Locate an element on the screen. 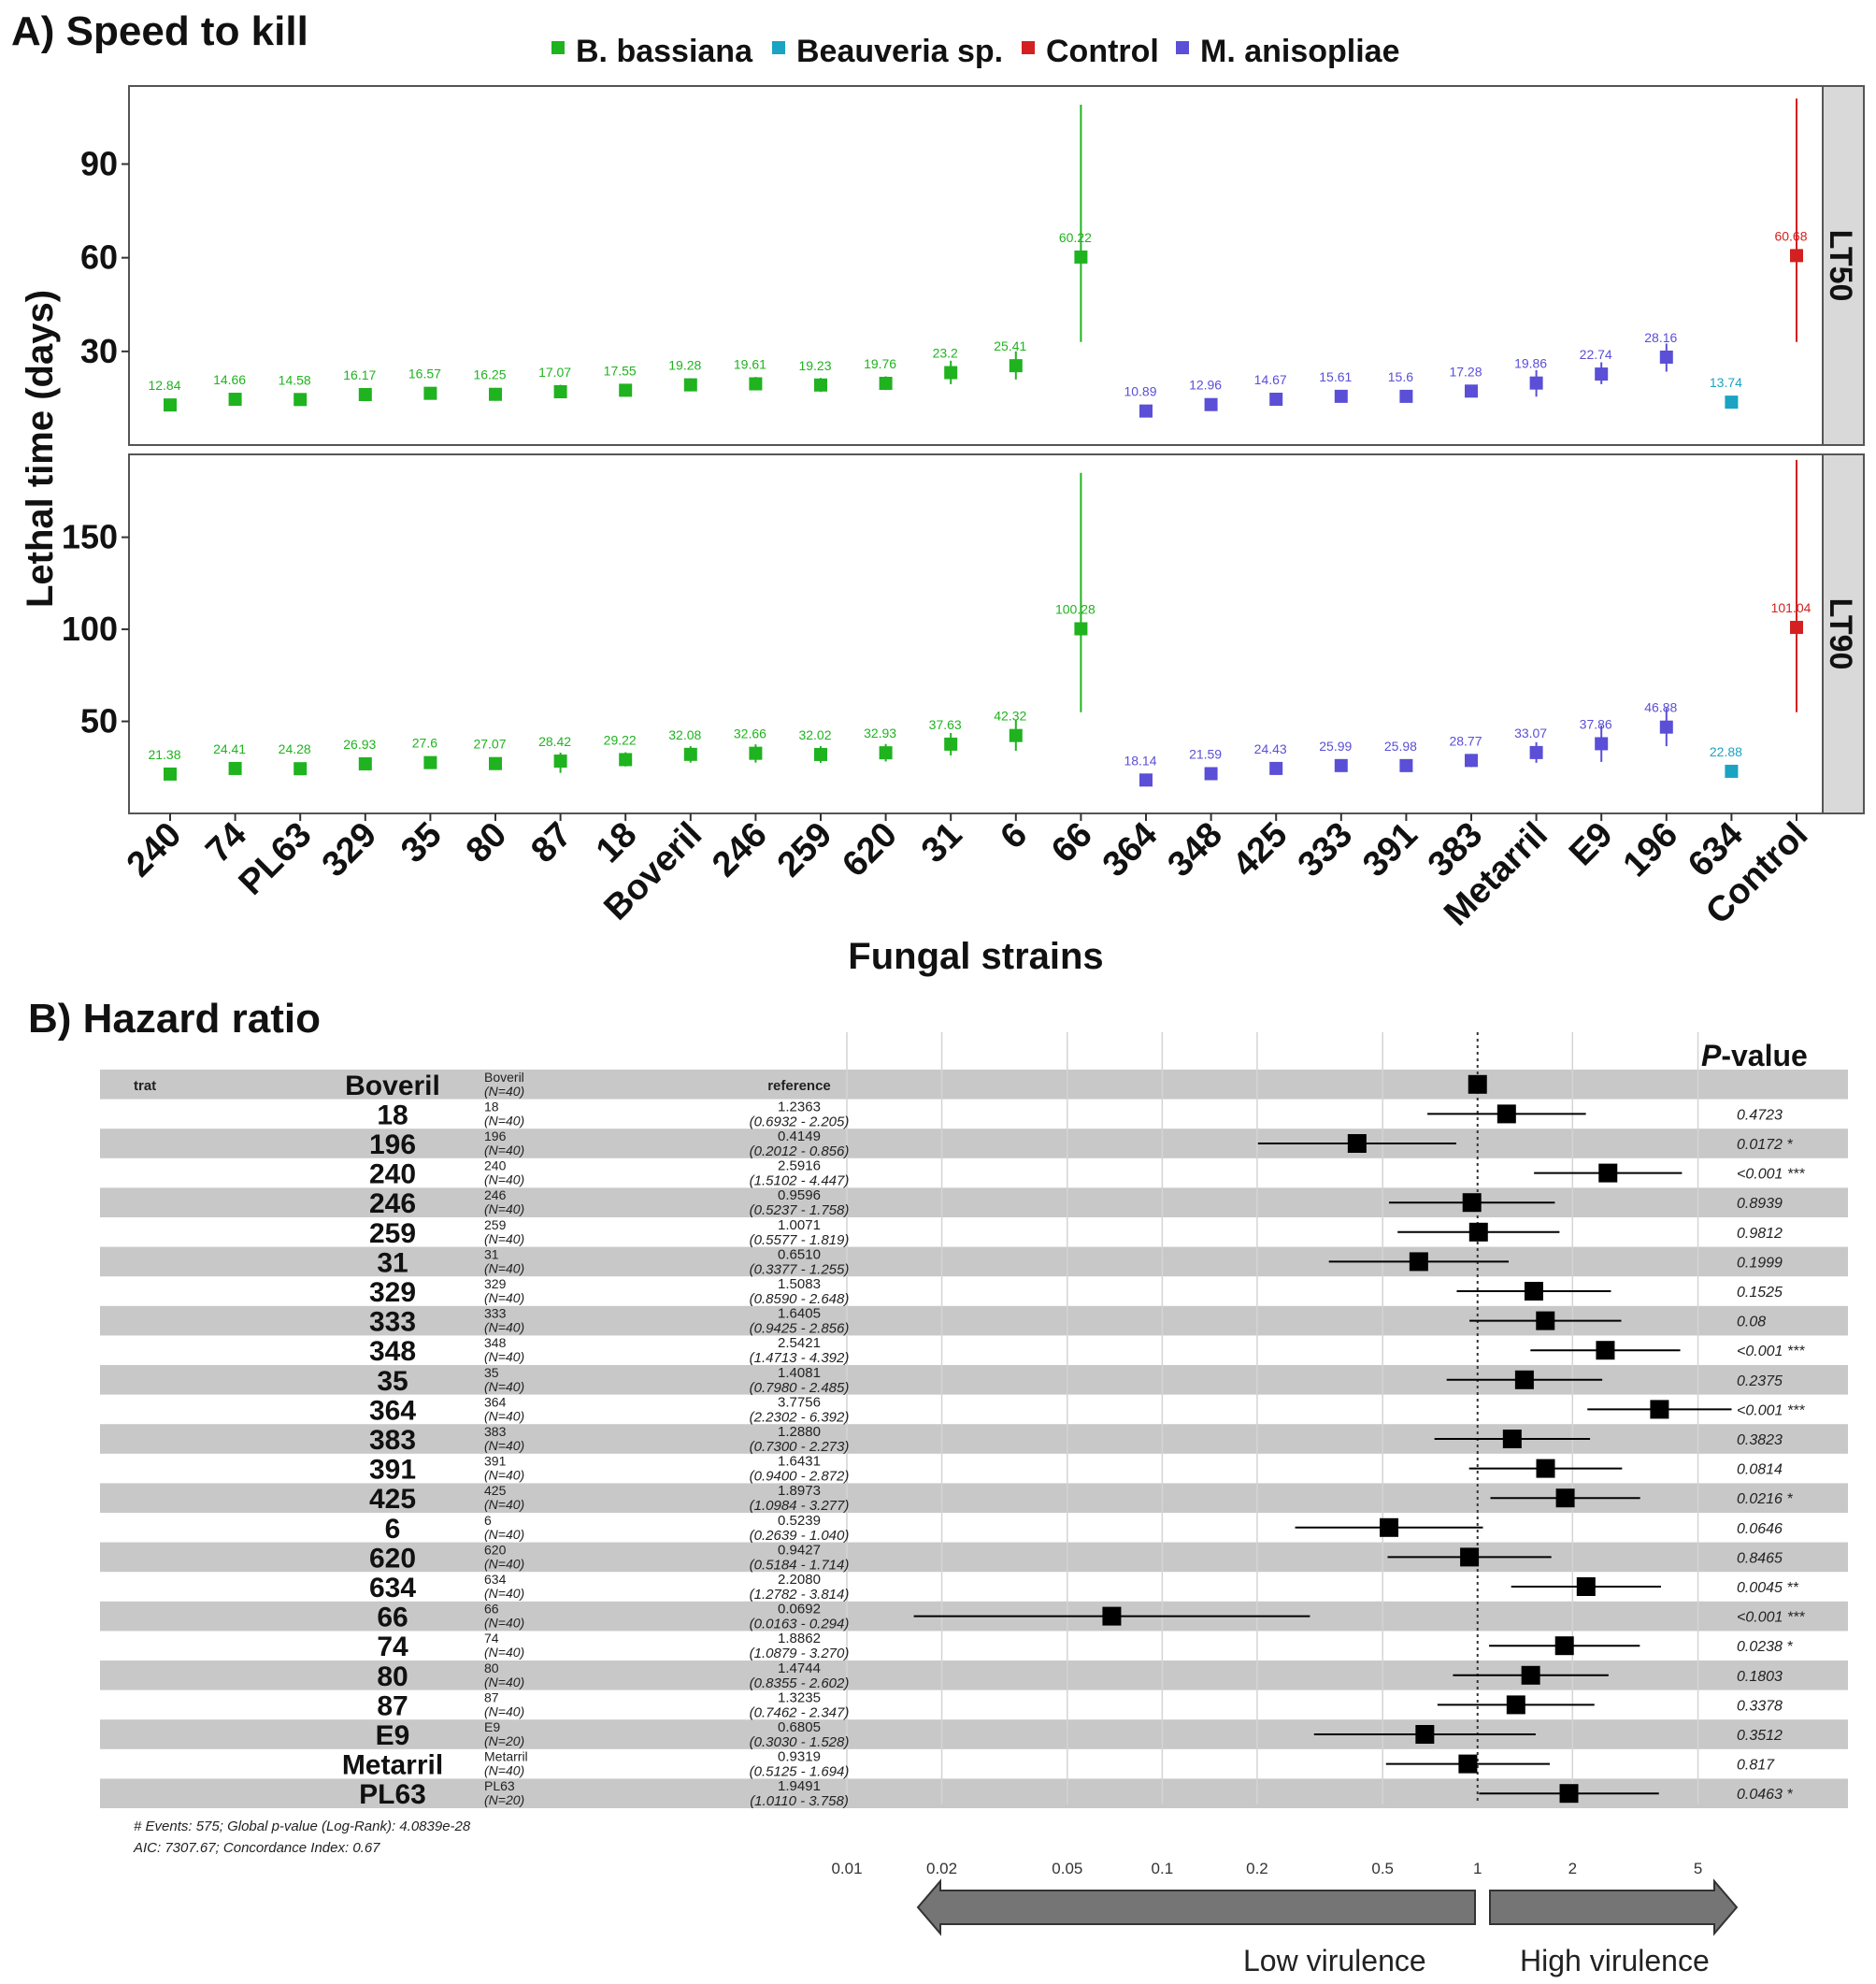  lt50-point-metarril: 19.86 is located at coordinates (1531, 376).